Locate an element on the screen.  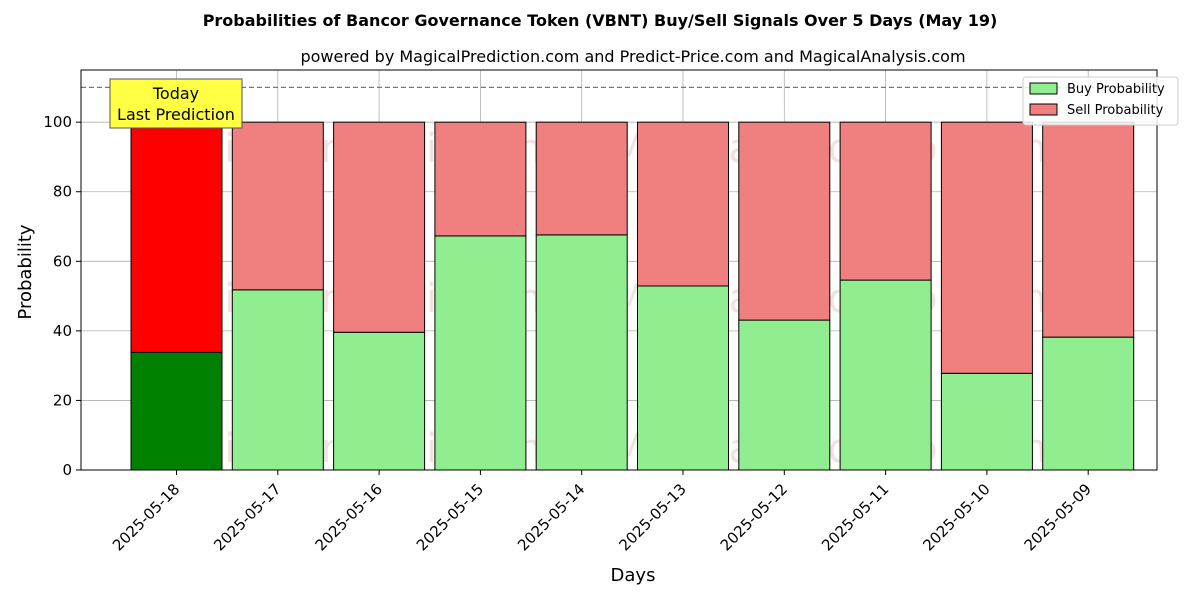
legend: Buy Probability Sell Probability is located at coordinates (1100, 101).